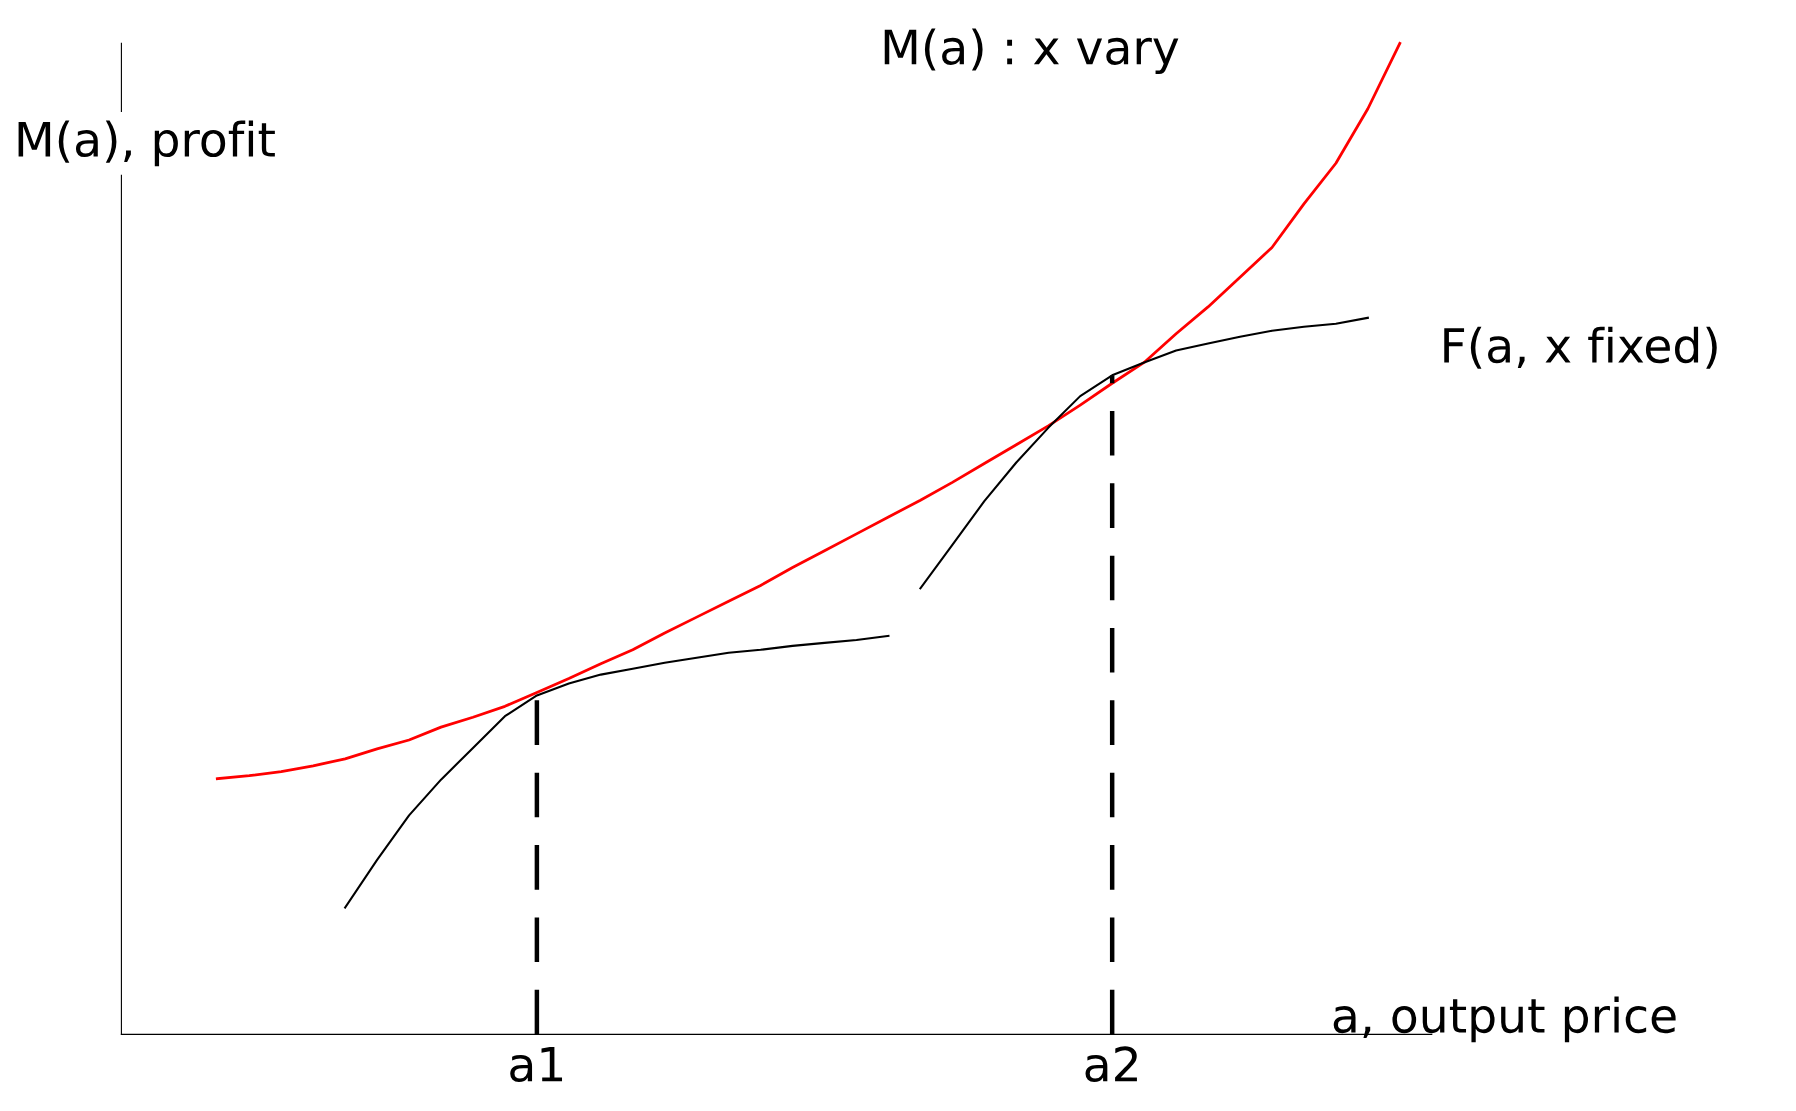  I want to click on y-axis-title: M(a), profit, so click(146, 143).